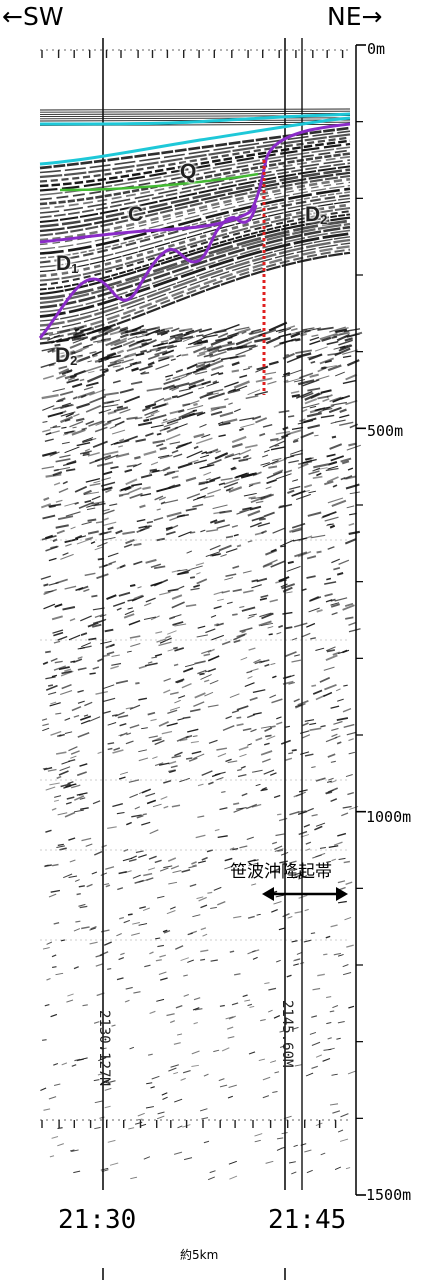  Describe the element at coordinates (199, 1255) in the screenshot. I see `distance-label: 約5km` at that location.